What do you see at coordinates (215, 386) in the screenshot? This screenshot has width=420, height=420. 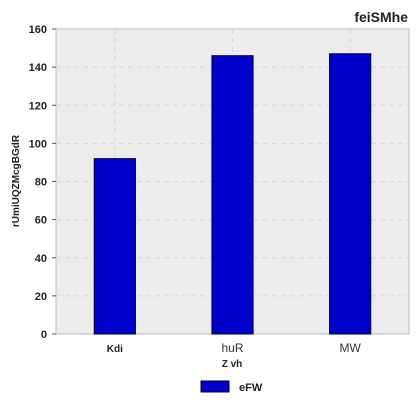 I see `legend-swatch` at bounding box center [215, 386].